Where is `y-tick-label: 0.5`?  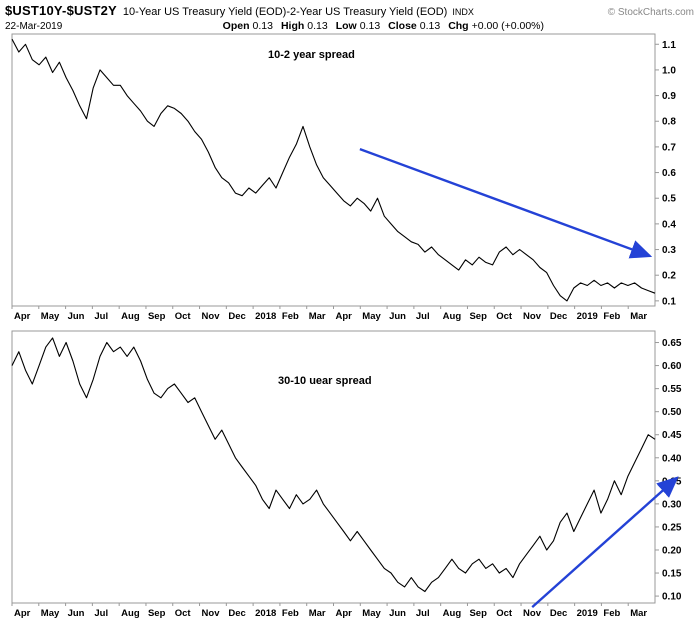
y-tick-label: 0.5 is located at coordinates (669, 199).